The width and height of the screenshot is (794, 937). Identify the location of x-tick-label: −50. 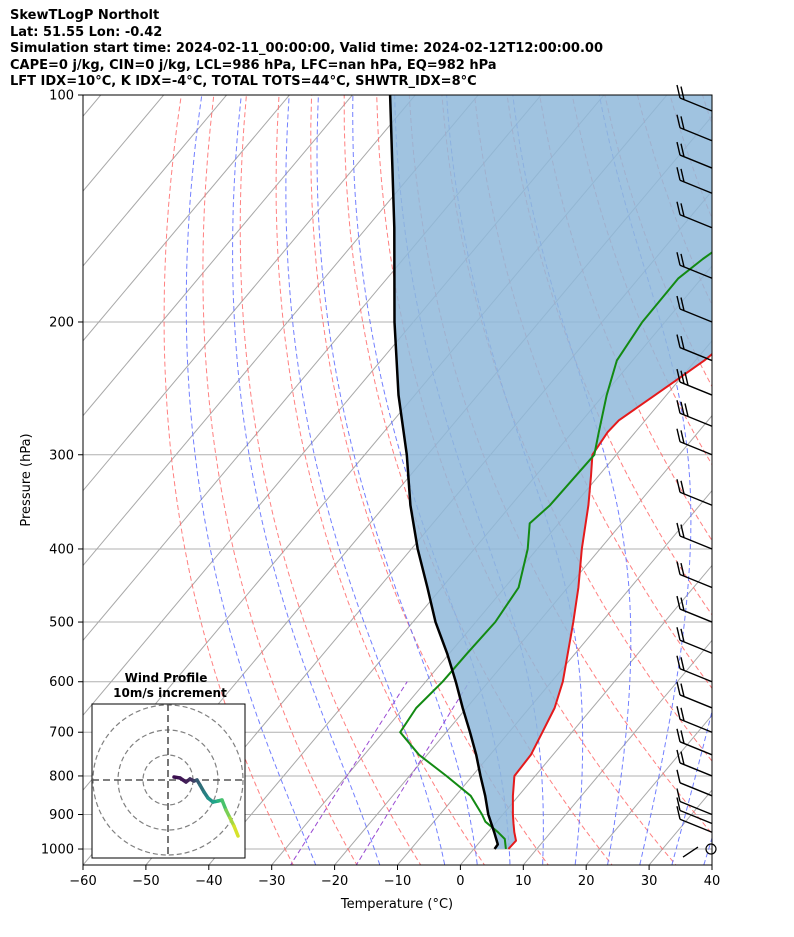
(145, 881).